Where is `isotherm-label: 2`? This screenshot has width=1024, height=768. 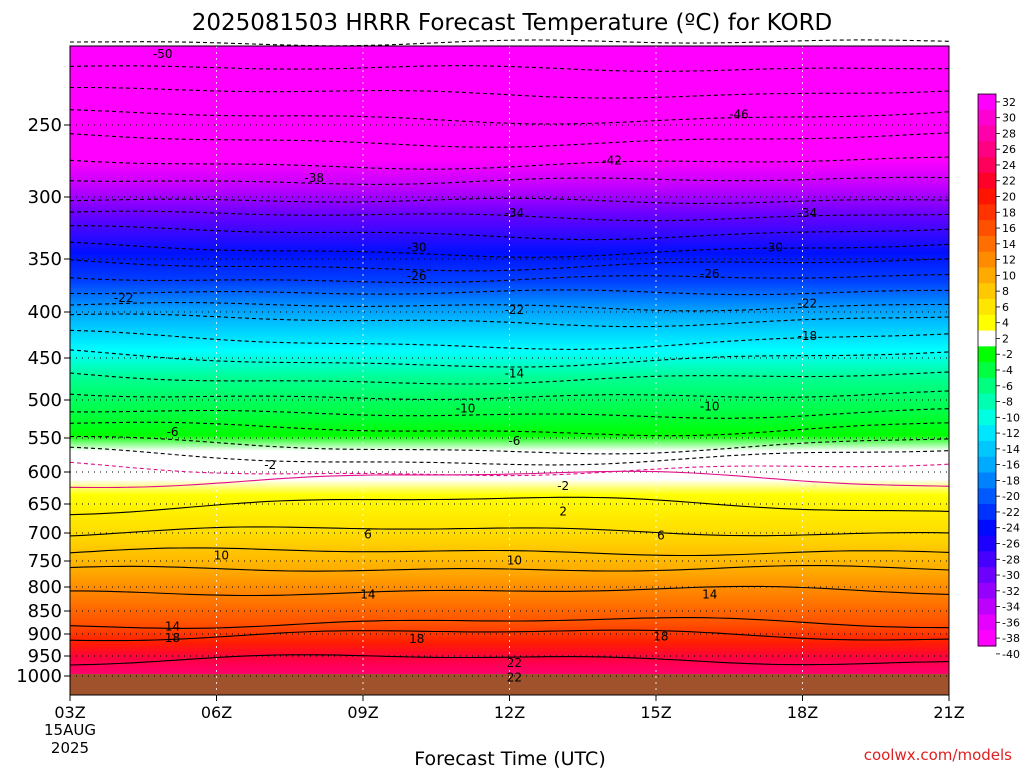
isotherm-label: 2 is located at coordinates (563, 511).